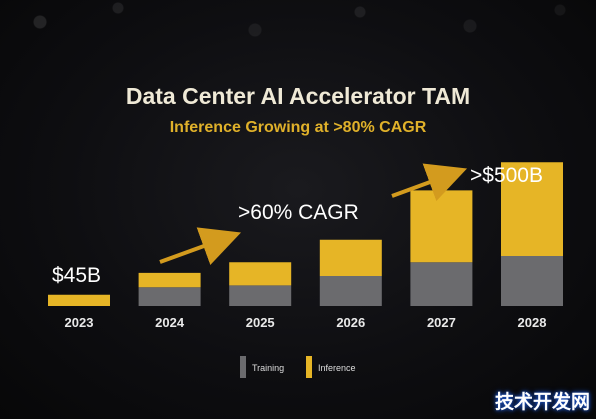 This screenshot has height=419, width=596. I want to click on arrow-2024-2025, so click(200, 246).